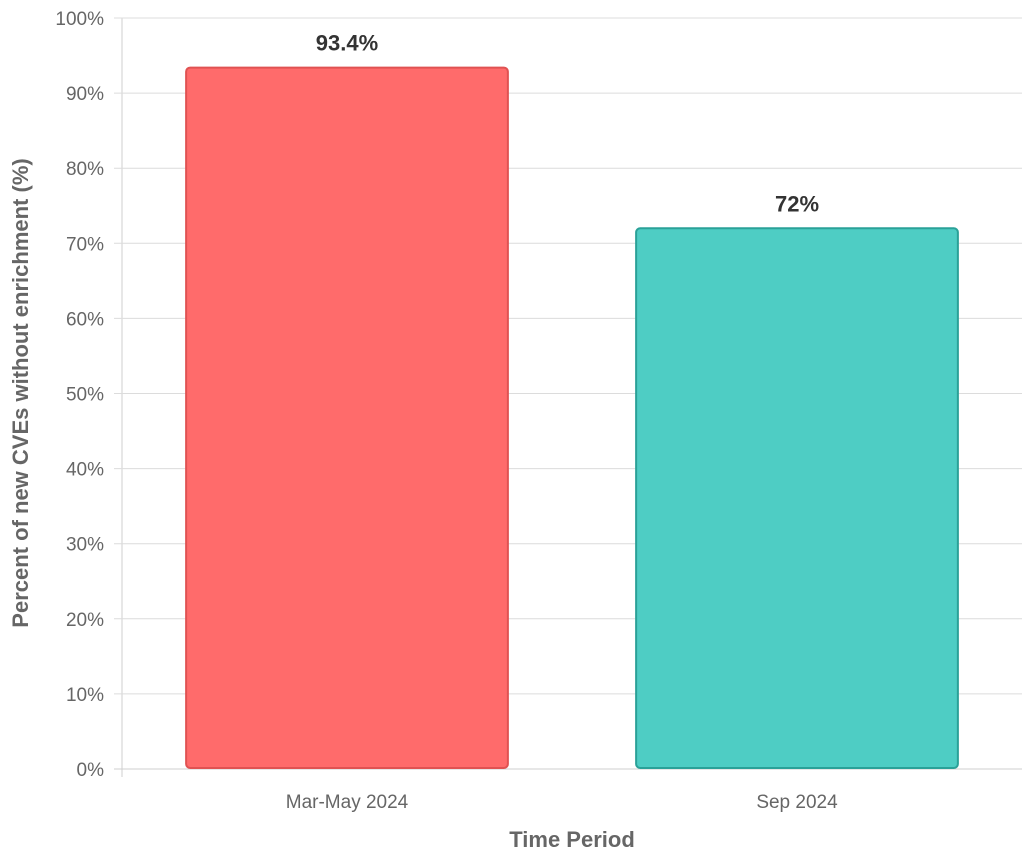  Describe the element at coordinates (85, 695) in the screenshot. I see `y-tick-label: 10%` at that location.